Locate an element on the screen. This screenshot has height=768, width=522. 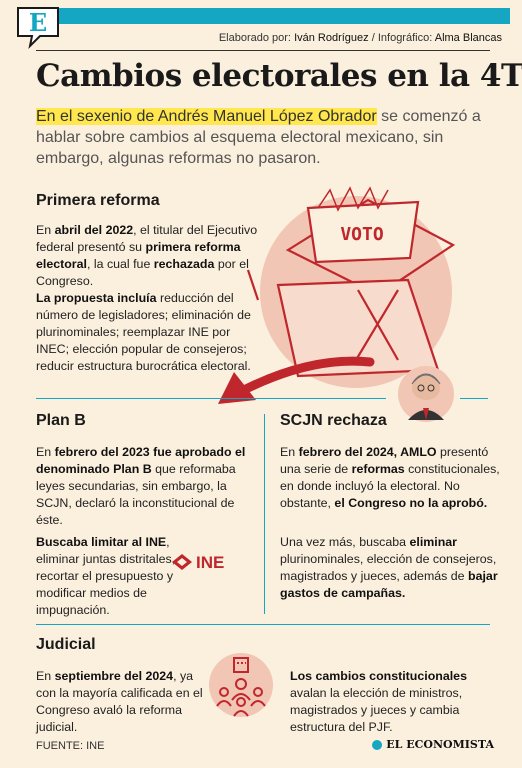
title-rule is located at coordinates (263, 50).